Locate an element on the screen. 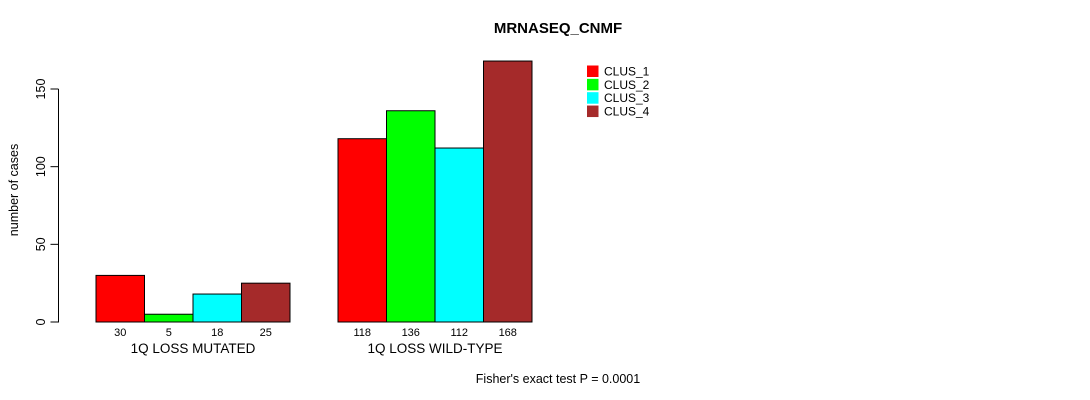 Image resolution: width=1090 pixels, height=400 pixels. bar-g1-s2 is located at coordinates (459, 235).